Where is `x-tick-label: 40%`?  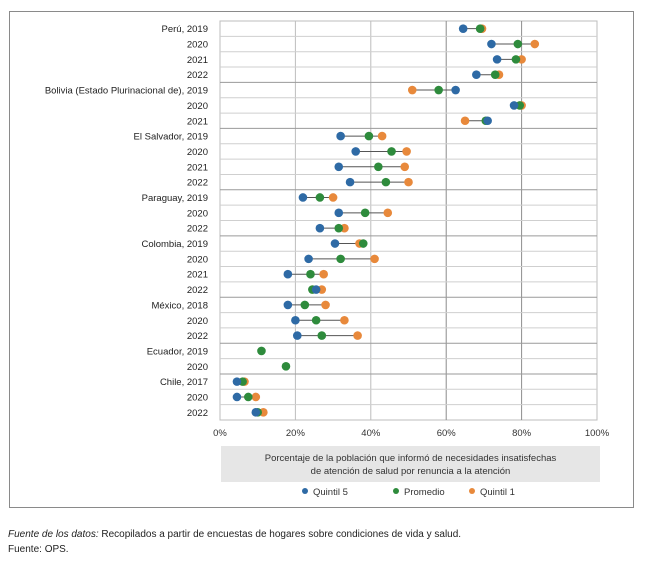
x-tick-label: 40% is located at coordinates (371, 433).